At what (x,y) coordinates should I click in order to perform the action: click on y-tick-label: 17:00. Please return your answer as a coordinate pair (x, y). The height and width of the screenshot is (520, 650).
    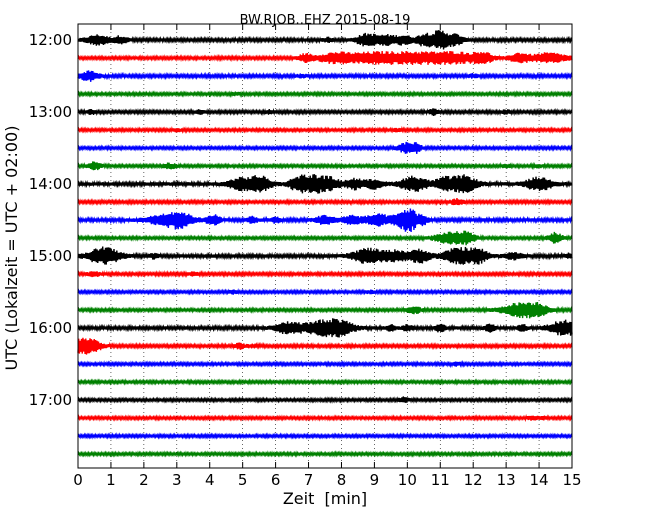
    Looking at the image, I should click on (50, 400).